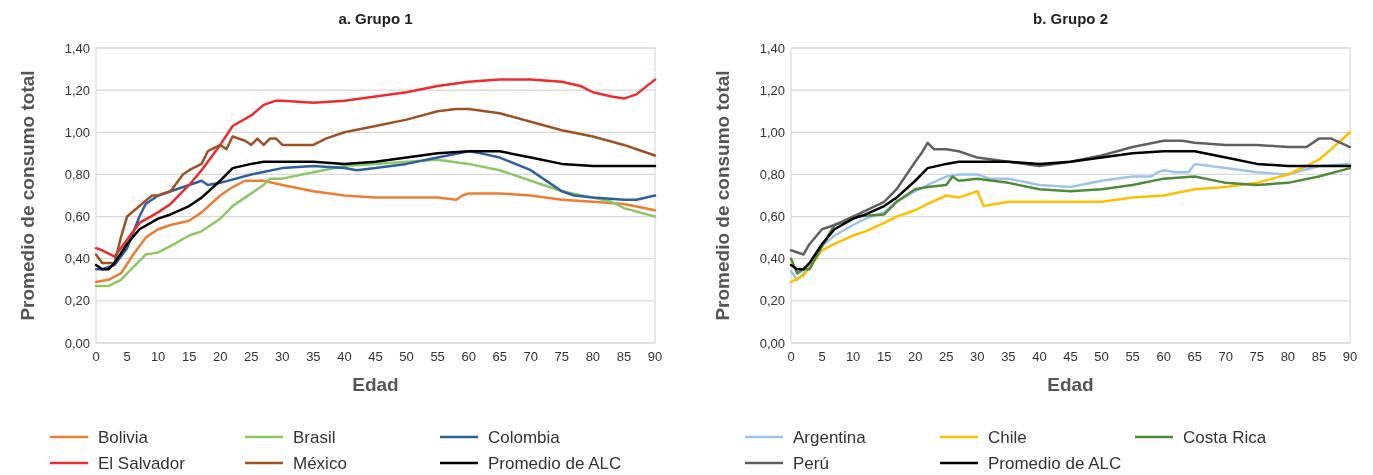 The image size is (1373, 475). I want to click on legend-label: Brasil, so click(314, 437).